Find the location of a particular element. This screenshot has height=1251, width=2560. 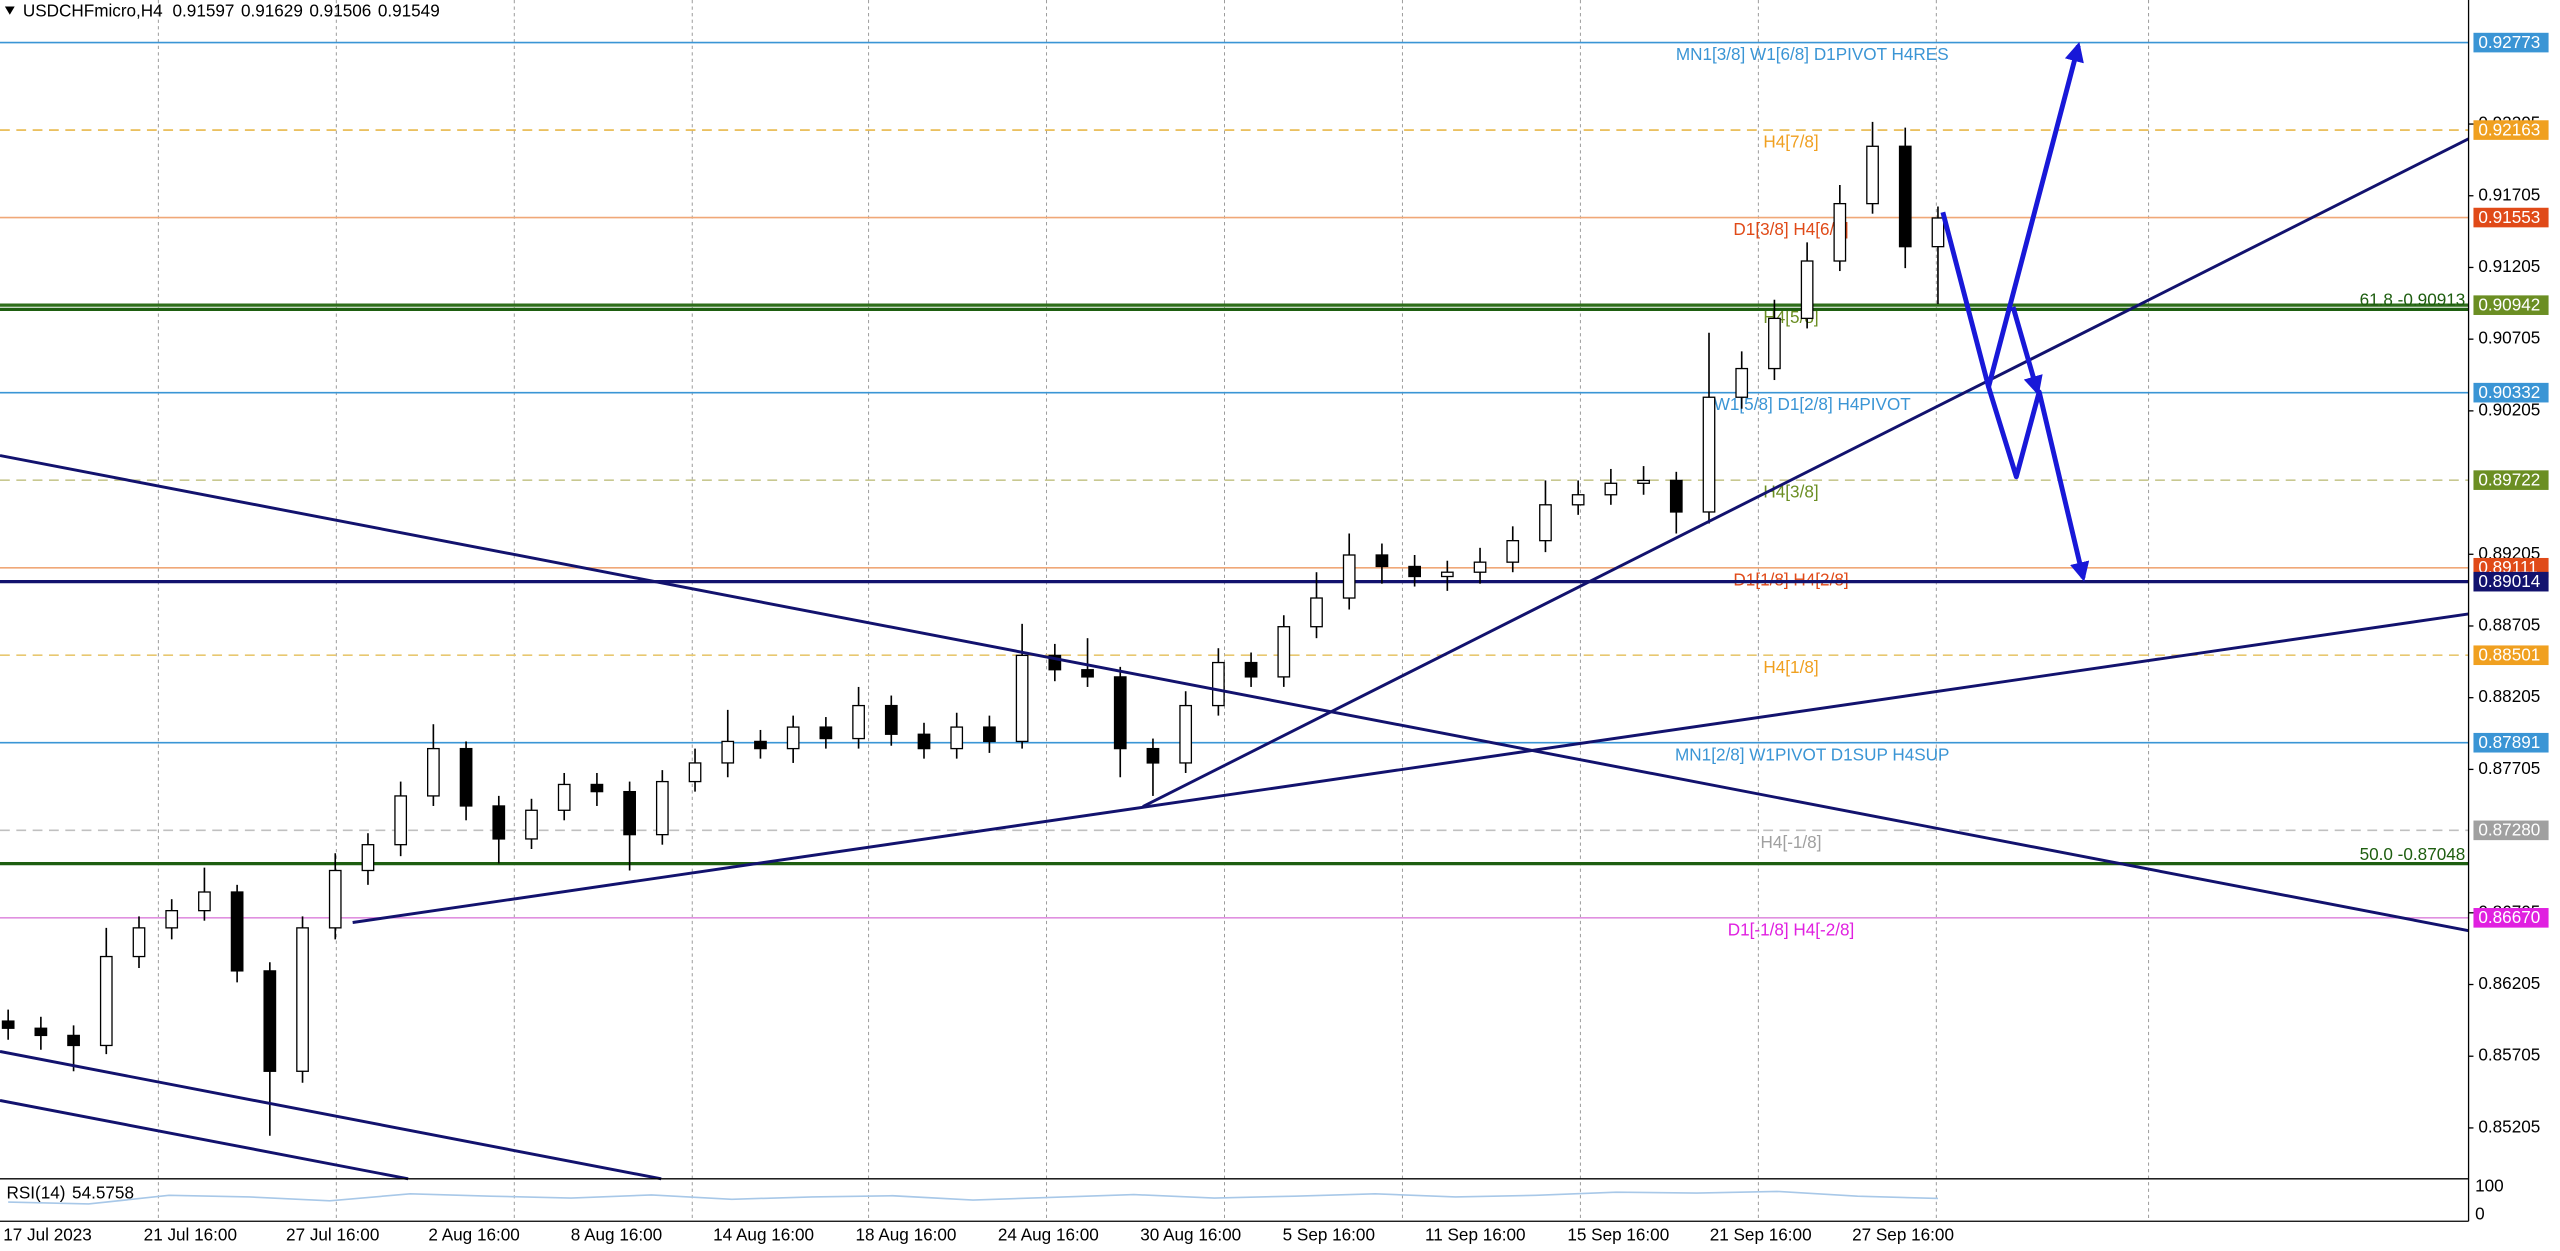

x-tick-label: 15 Sep 16:00 is located at coordinates (1618, 1235).